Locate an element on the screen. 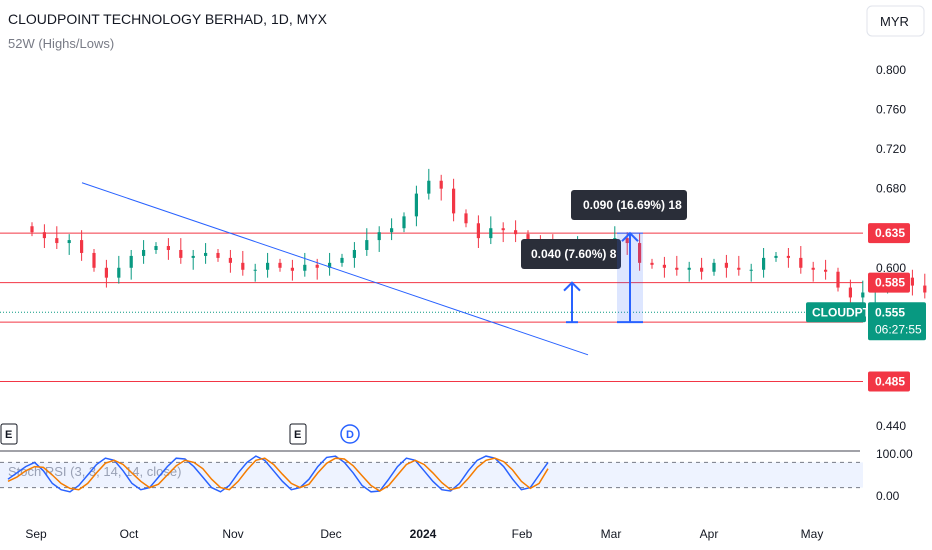 This screenshot has height=550, width=932. y-tick-label: 0.760 is located at coordinates (891, 110).